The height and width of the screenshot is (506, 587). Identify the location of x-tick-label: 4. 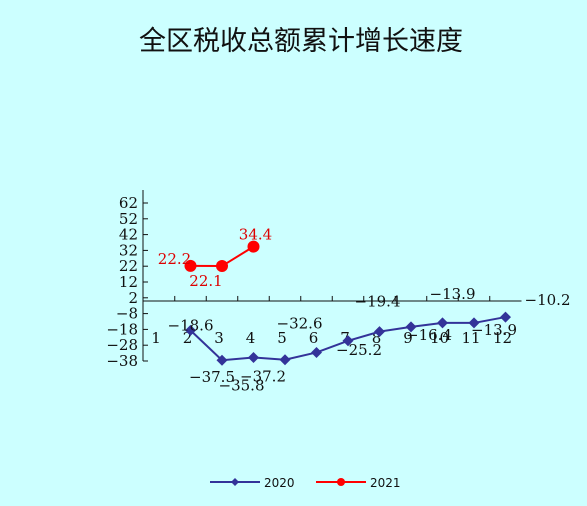
(251, 338).